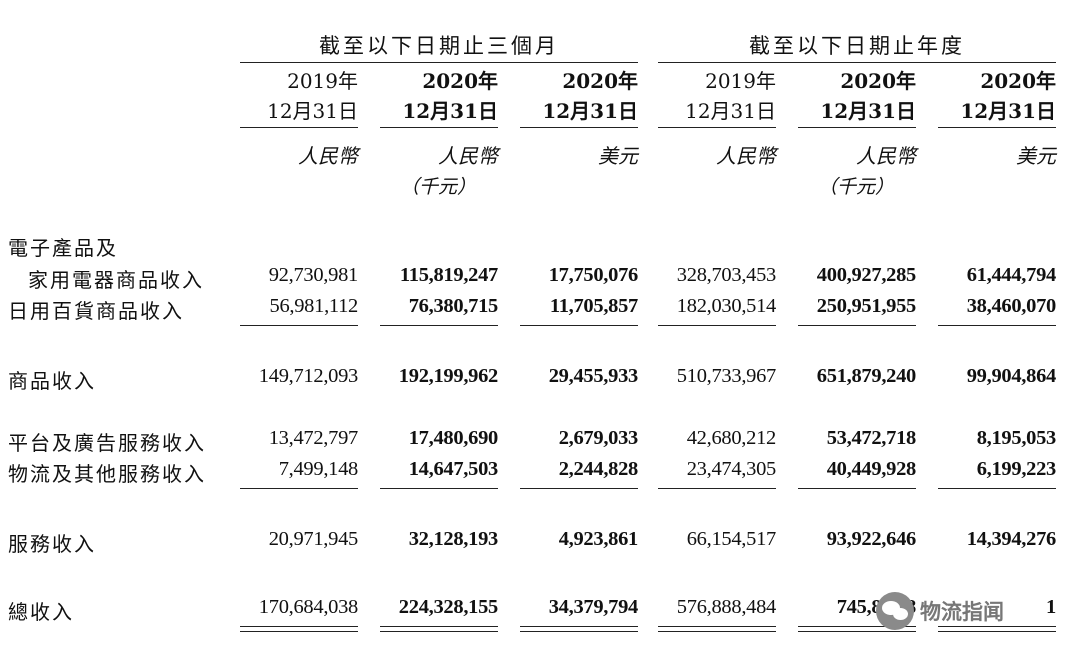 The image size is (1080, 660). I want to click on table-cell: 40,449,928, so click(871, 469).